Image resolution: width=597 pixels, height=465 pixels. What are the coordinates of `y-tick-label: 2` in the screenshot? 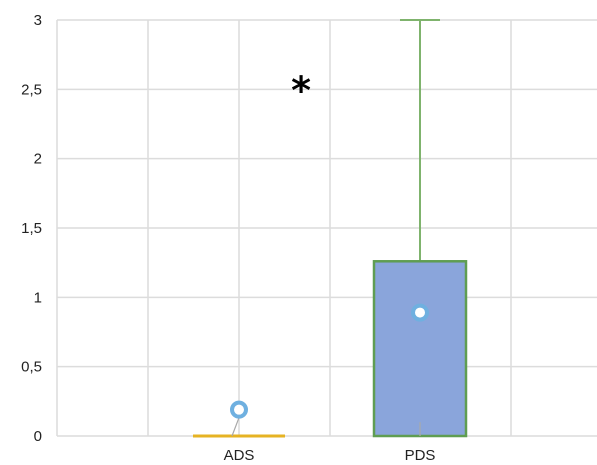 It's located at (38, 159).